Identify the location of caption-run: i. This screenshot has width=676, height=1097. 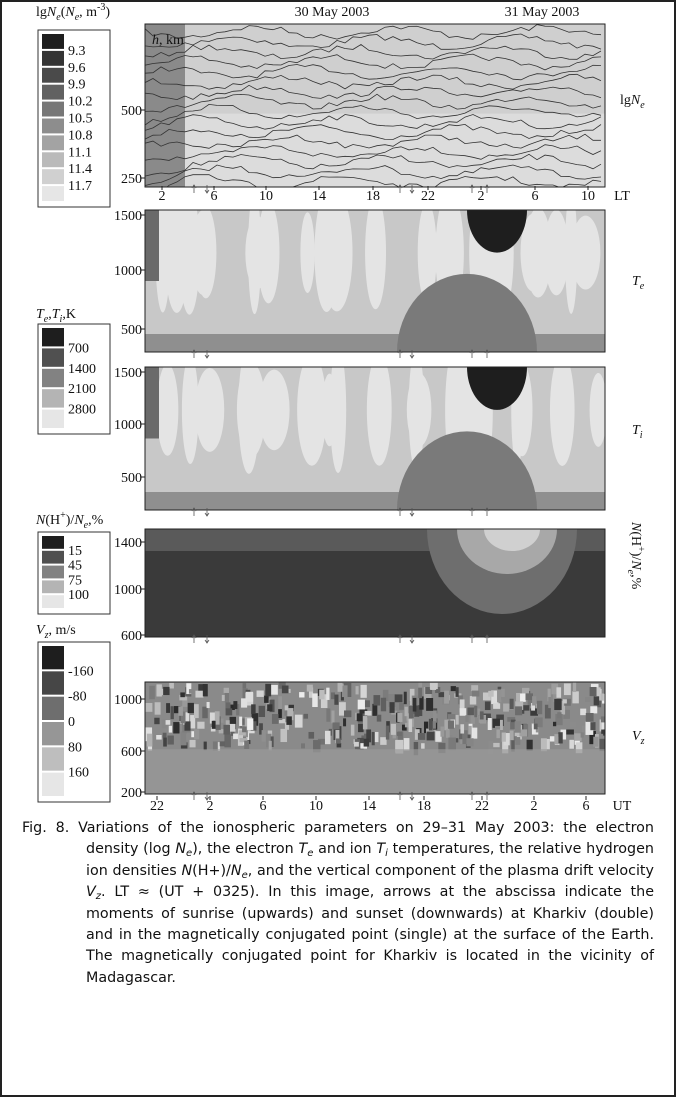
(386, 854).